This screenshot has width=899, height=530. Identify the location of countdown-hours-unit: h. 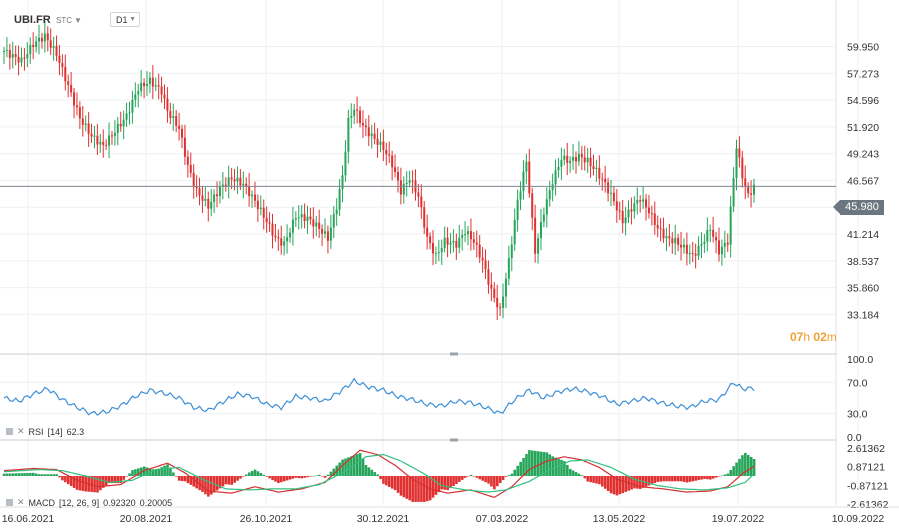
(807, 337).